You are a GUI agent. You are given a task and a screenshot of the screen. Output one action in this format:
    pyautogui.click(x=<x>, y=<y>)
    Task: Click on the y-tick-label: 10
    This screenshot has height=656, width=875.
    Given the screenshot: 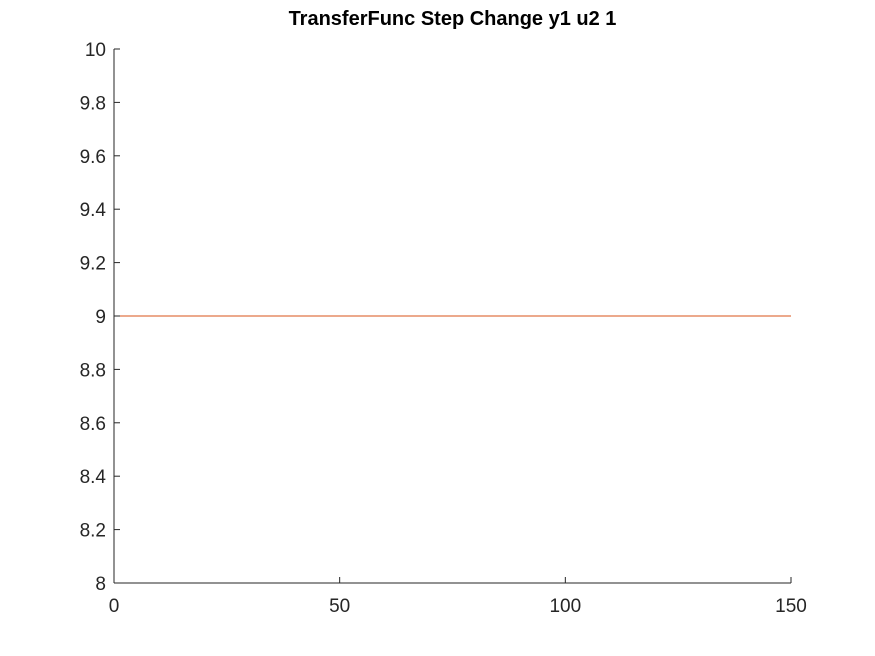 What is the action you would take?
    pyautogui.click(x=95, y=50)
    